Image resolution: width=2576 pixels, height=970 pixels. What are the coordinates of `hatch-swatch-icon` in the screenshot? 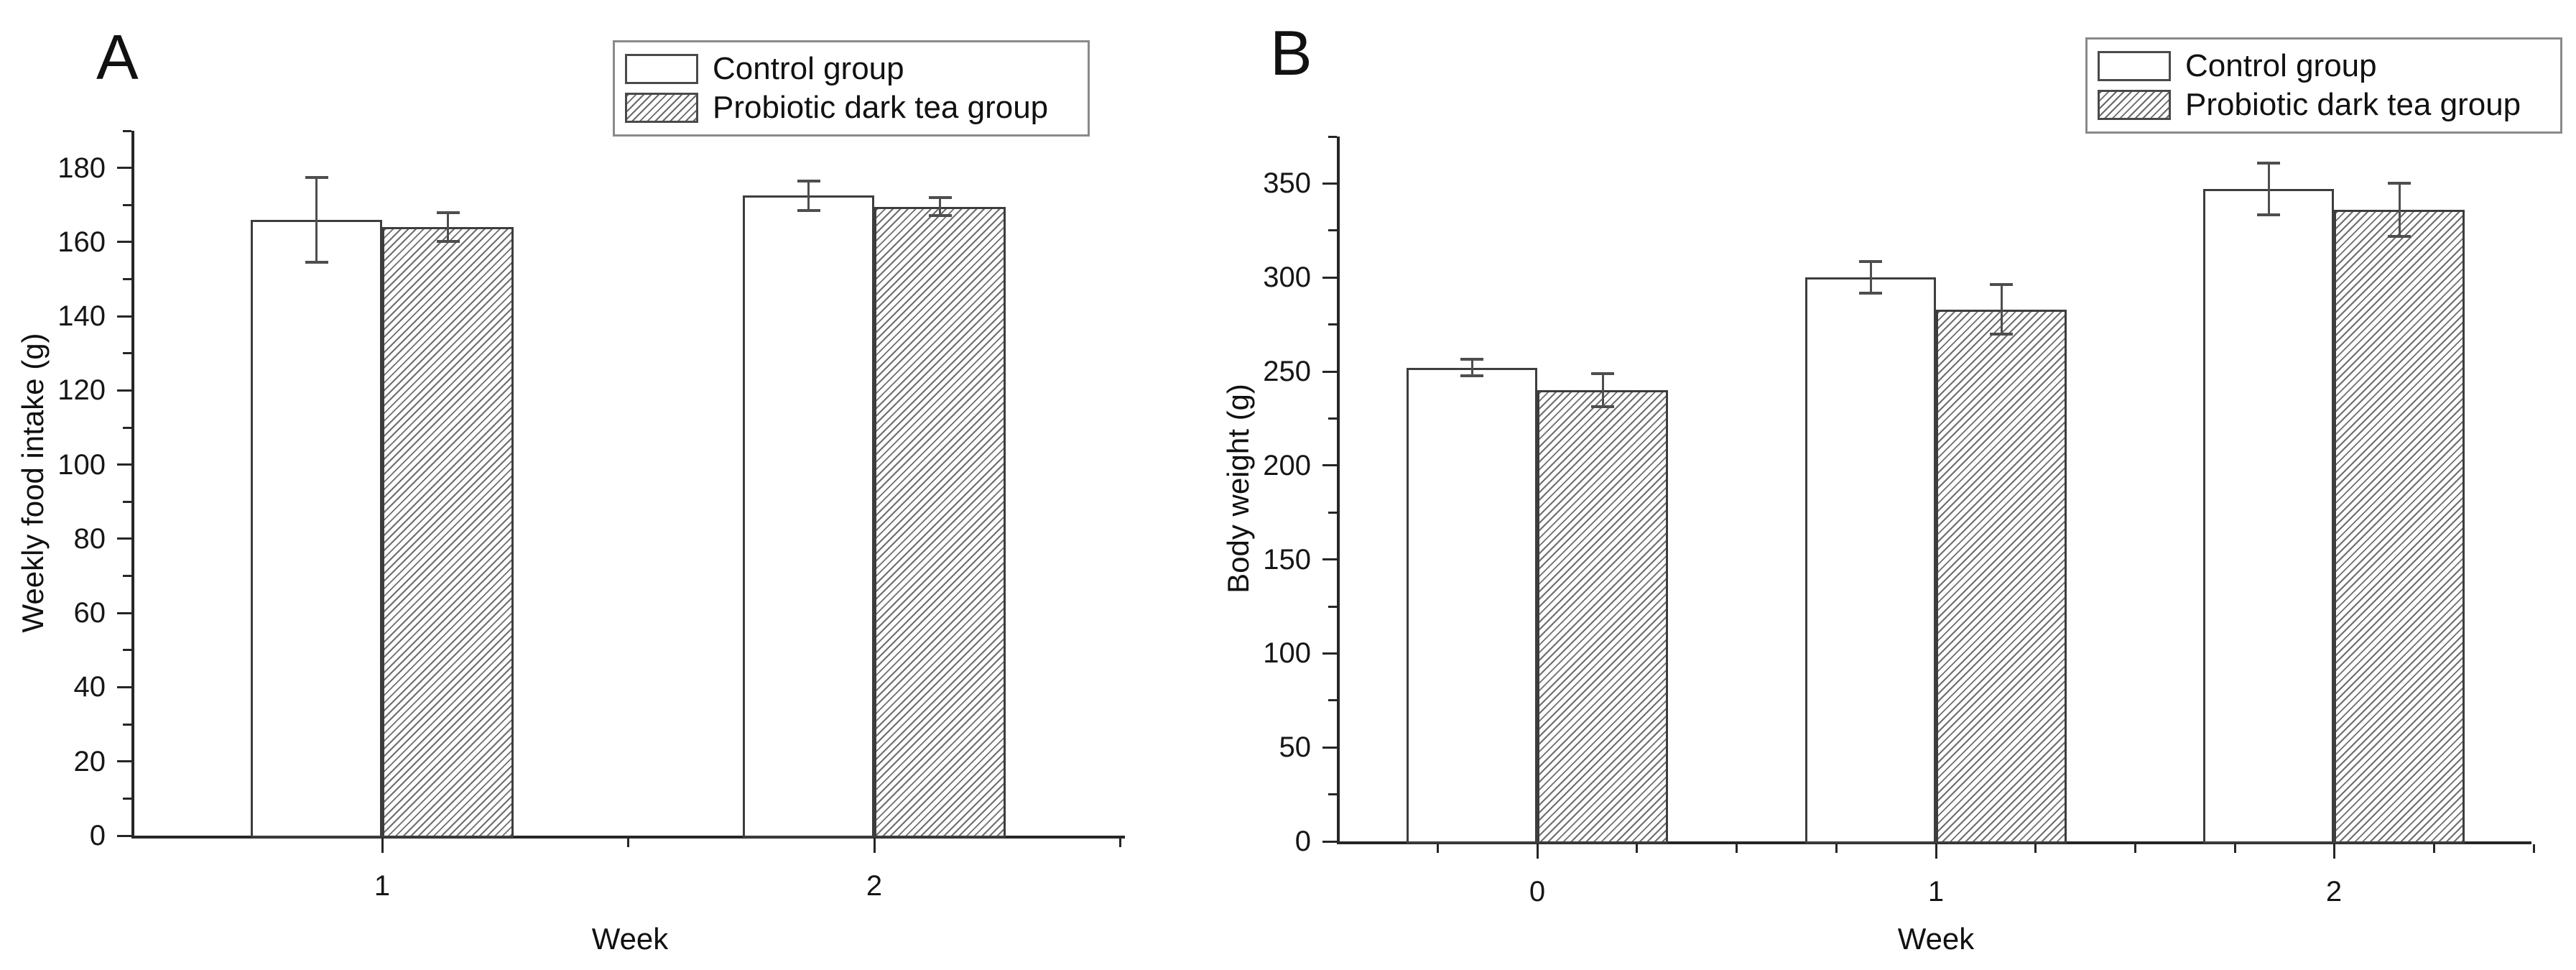 It's located at (2134, 105).